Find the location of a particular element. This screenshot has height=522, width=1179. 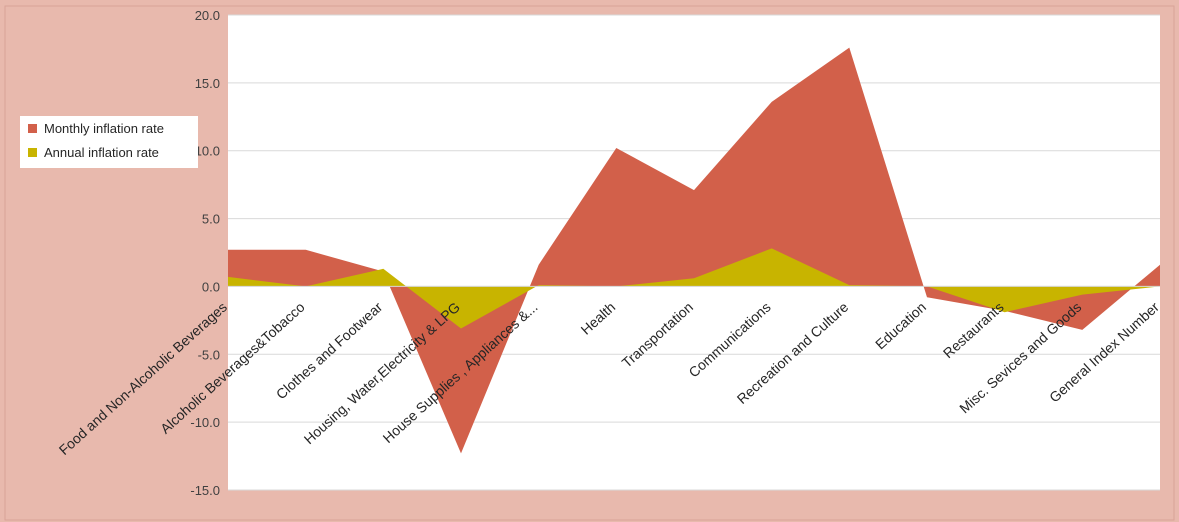

y-tick-label-3: 0.0 is located at coordinates (211, 286).